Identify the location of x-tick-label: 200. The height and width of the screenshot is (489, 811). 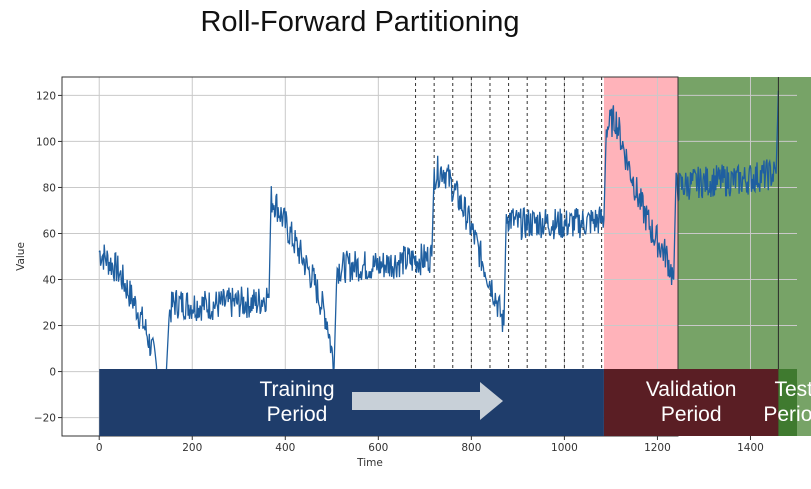
(192, 448).